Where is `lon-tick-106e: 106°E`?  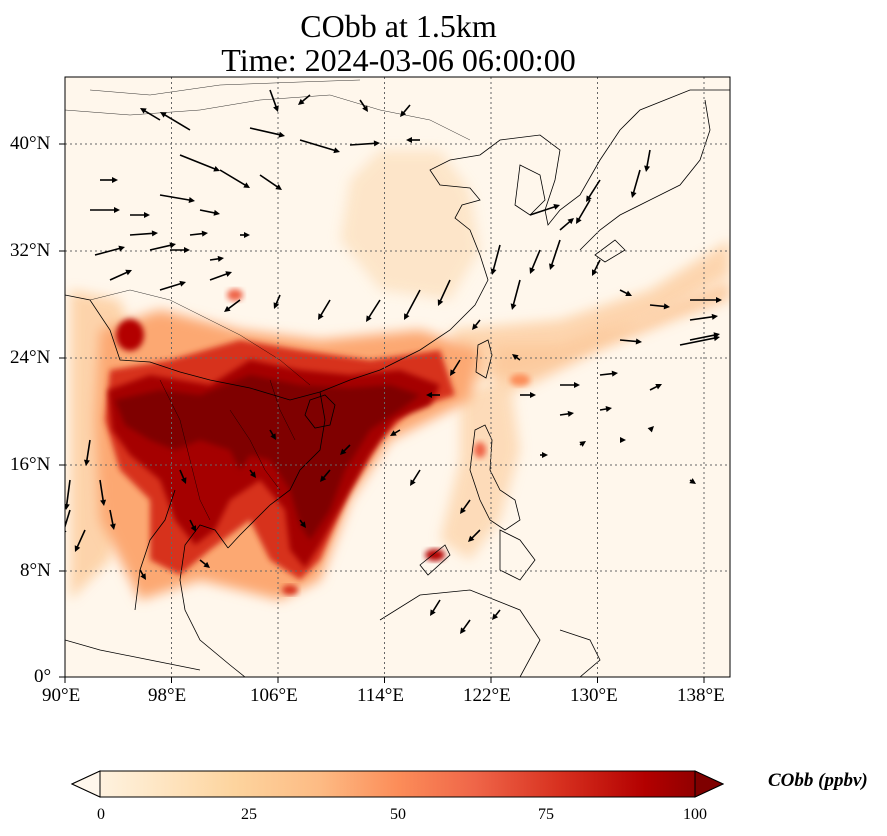 lon-tick-106e: 106°E is located at coordinates (274, 695).